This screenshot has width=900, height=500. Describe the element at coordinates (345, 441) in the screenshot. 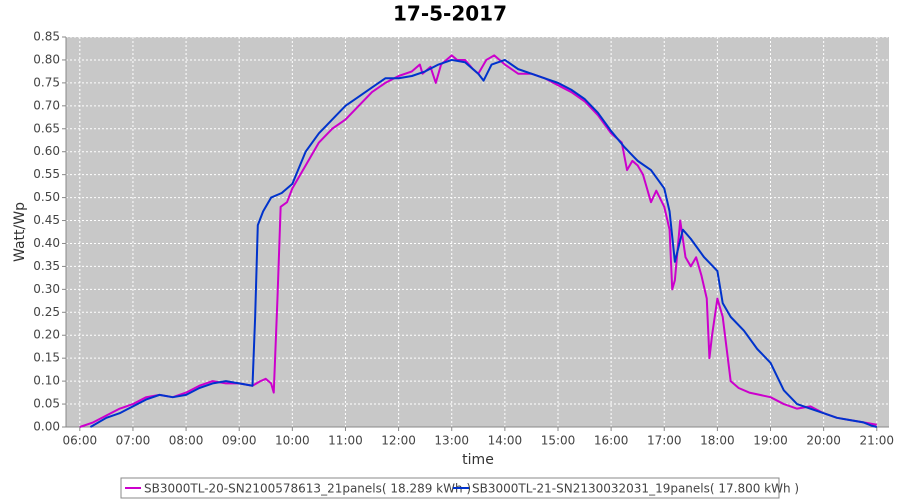

I see `x-tick-label: 11:00` at that location.